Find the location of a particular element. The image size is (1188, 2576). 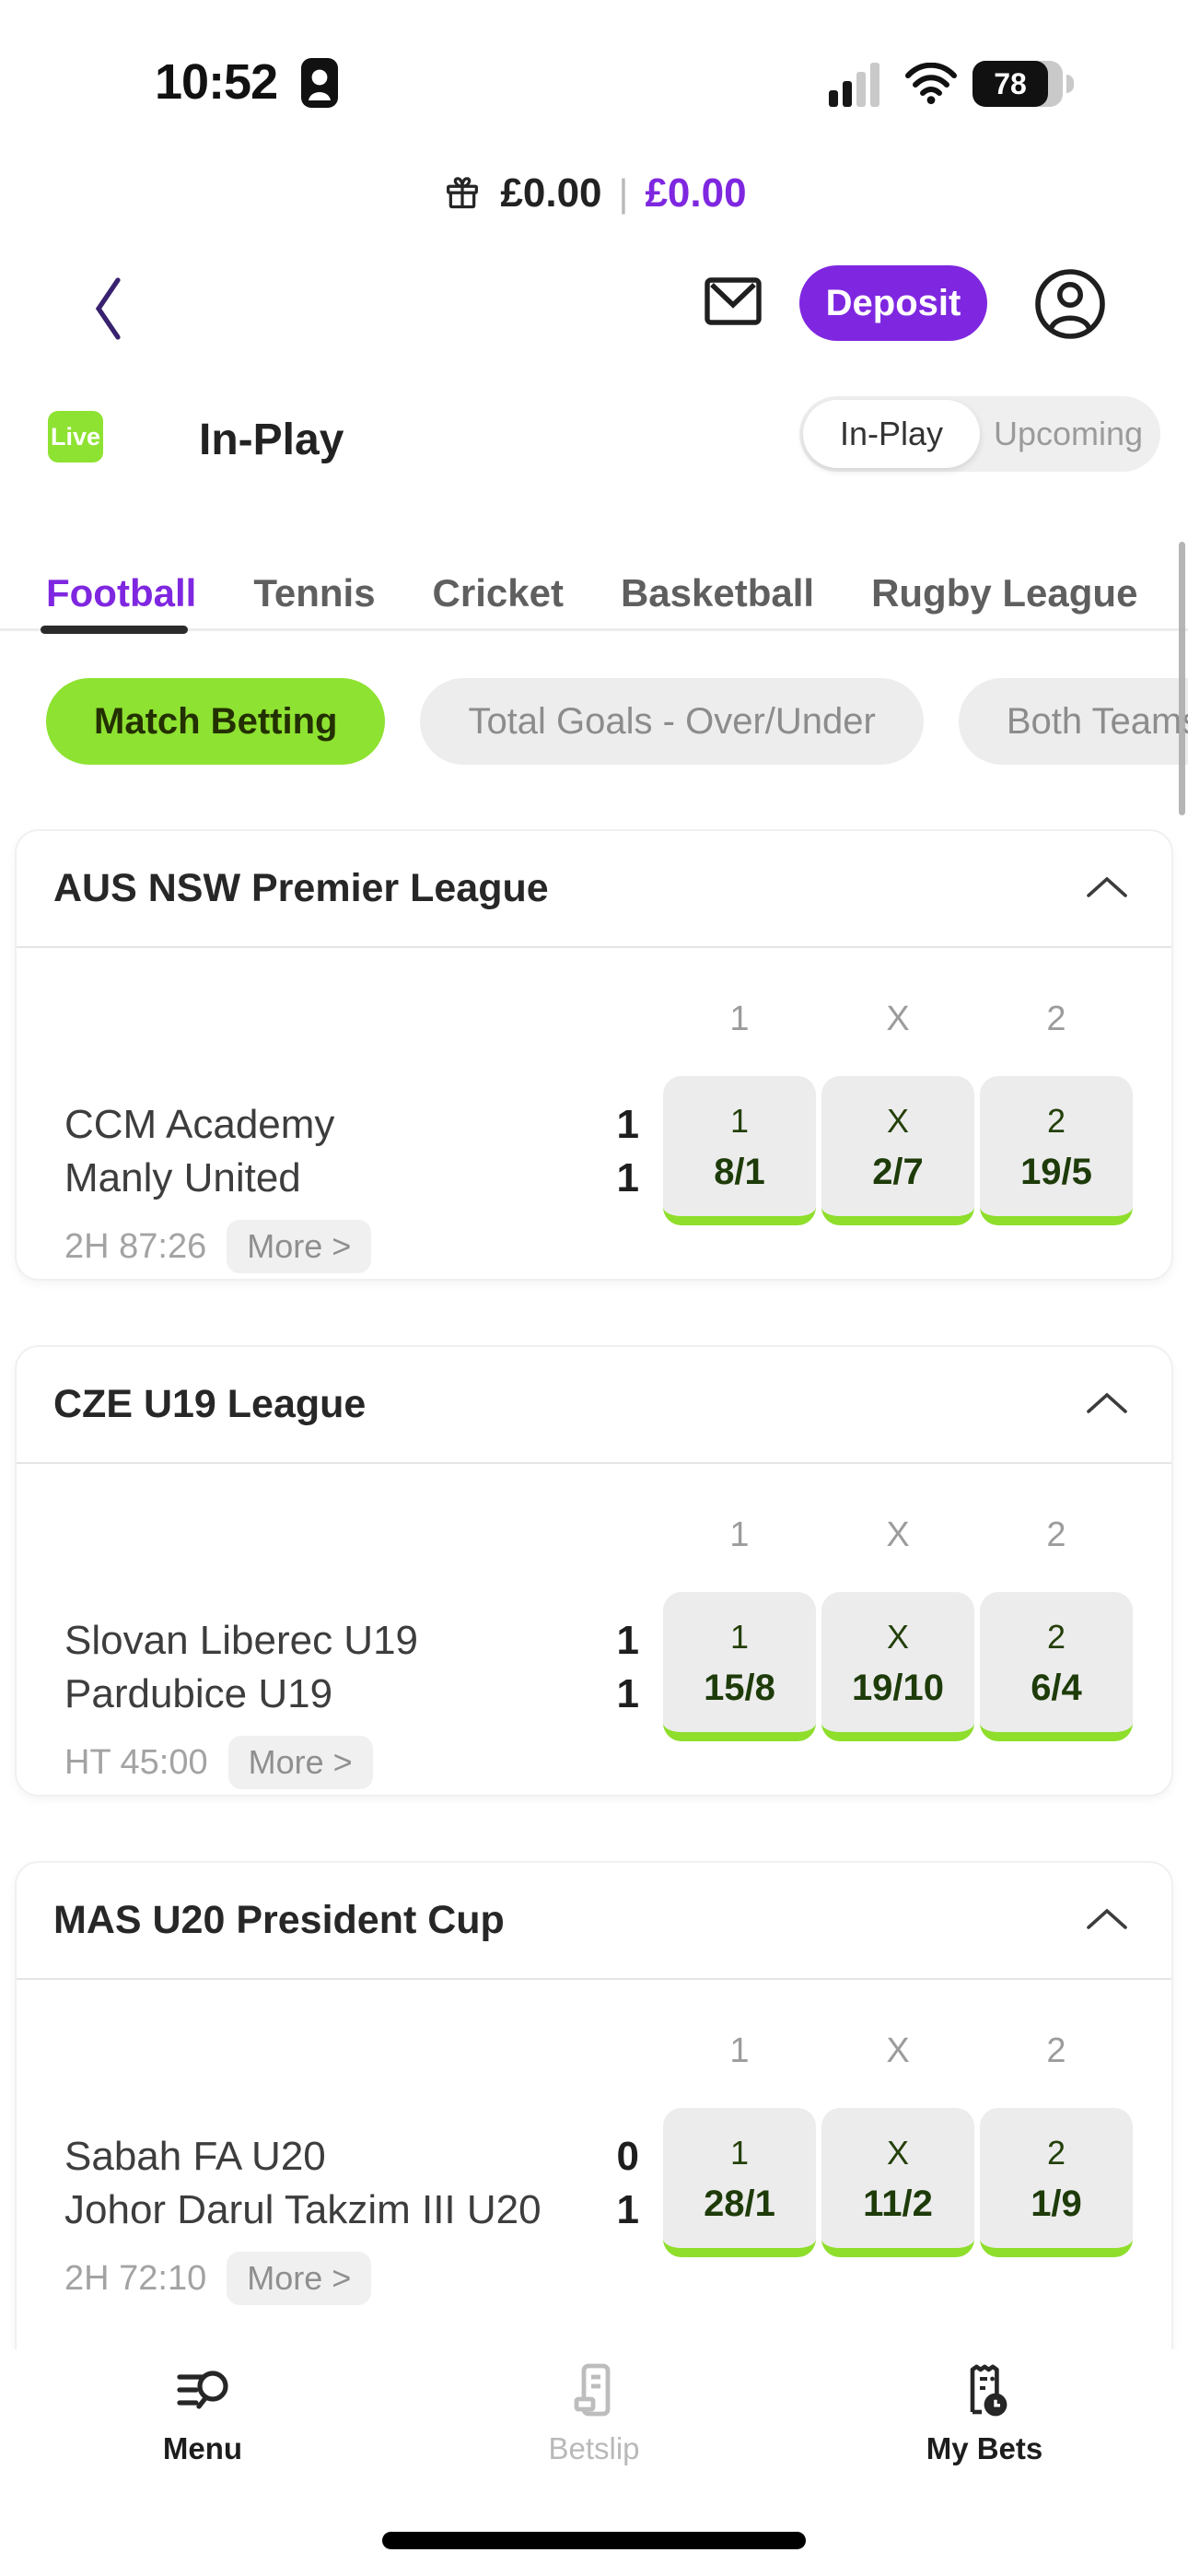

live-badge: Live is located at coordinates (76, 437).